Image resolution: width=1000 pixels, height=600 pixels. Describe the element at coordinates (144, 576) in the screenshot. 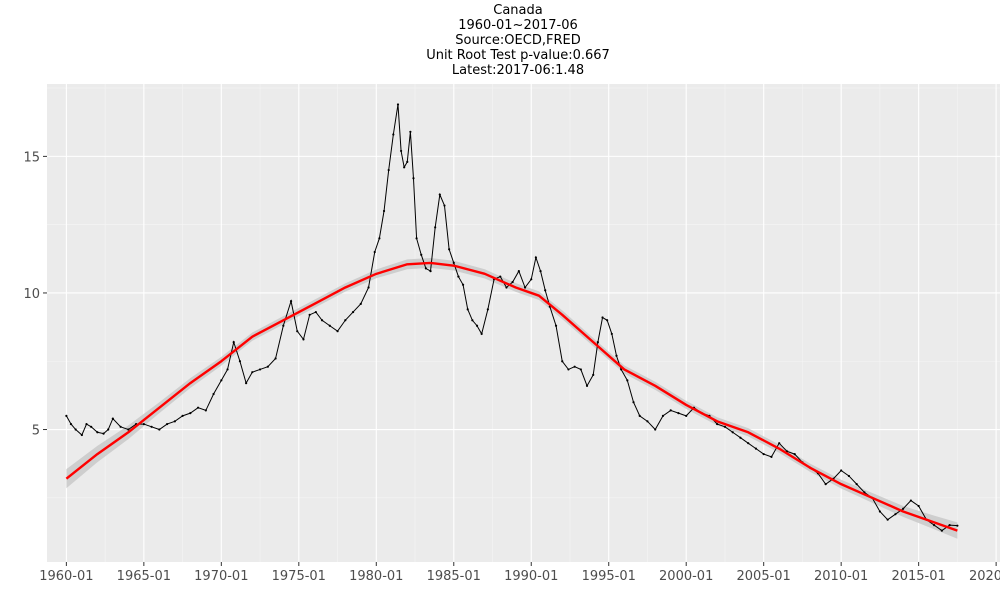

I see `x-tick-label: 1965-01` at that location.